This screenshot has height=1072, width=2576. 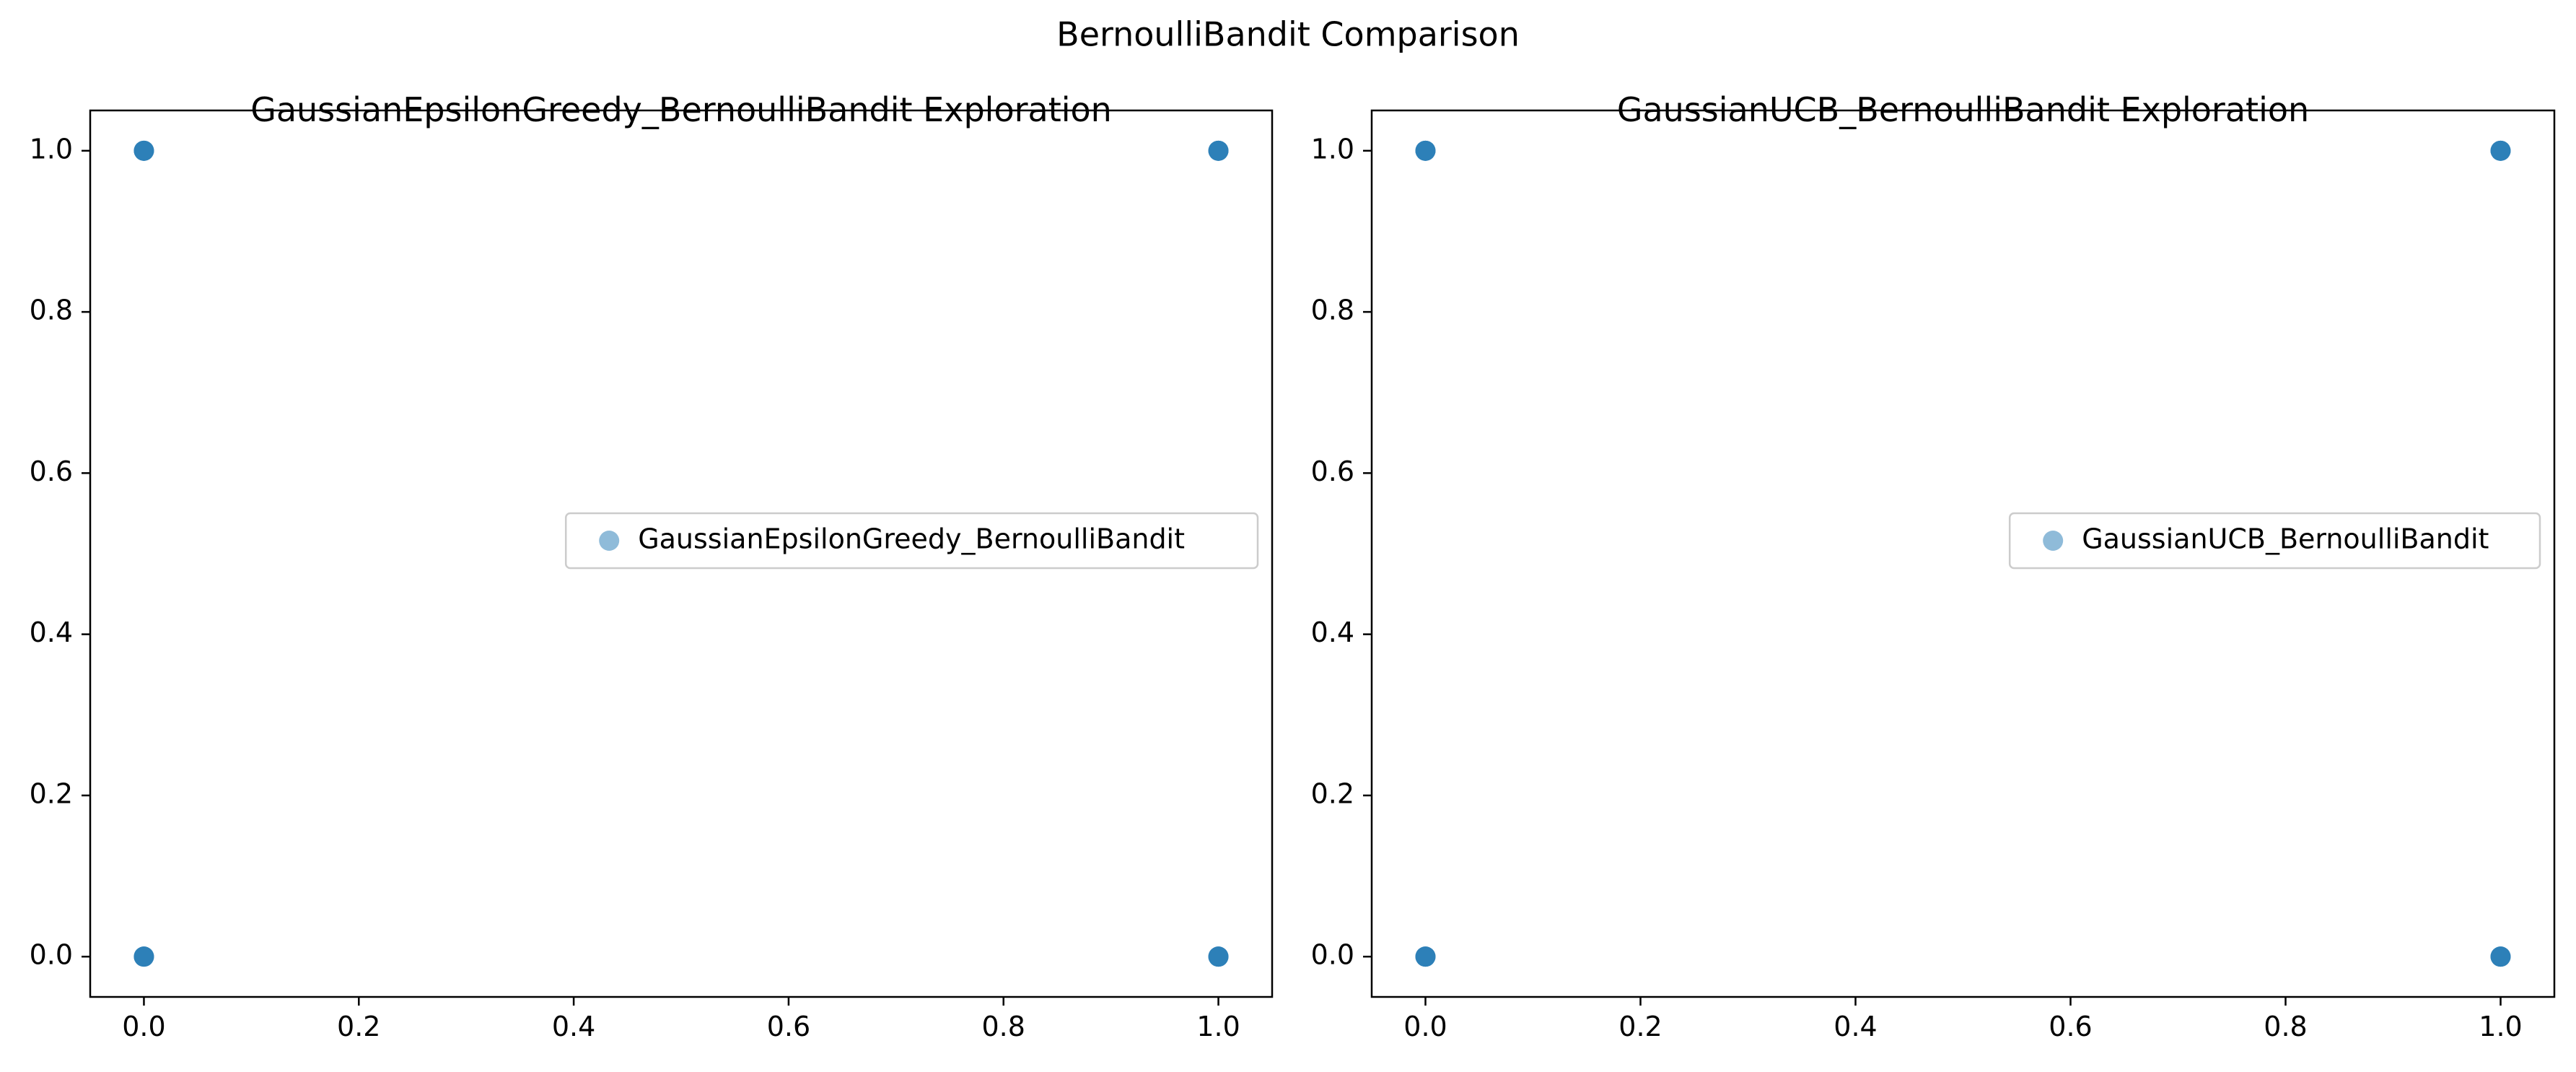 I want to click on legend: GaussianEpsilonGreedy_BernoulliBandit, so click(x=911, y=541).